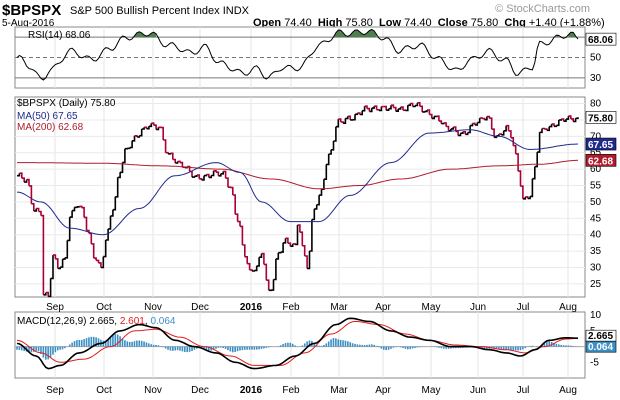 Image resolution: width=620 pixels, height=400 pixels. I want to click on x-tick-label-macd: 2016, so click(251, 390).